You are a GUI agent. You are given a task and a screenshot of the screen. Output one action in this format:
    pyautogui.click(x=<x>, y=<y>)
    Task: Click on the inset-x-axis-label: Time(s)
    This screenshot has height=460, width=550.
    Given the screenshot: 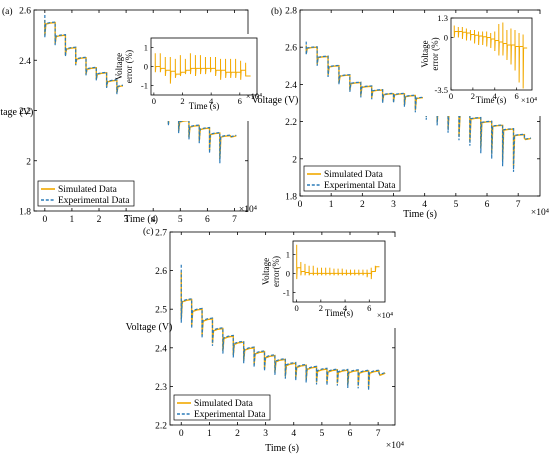 What is the action you would take?
    pyautogui.click(x=339, y=313)
    